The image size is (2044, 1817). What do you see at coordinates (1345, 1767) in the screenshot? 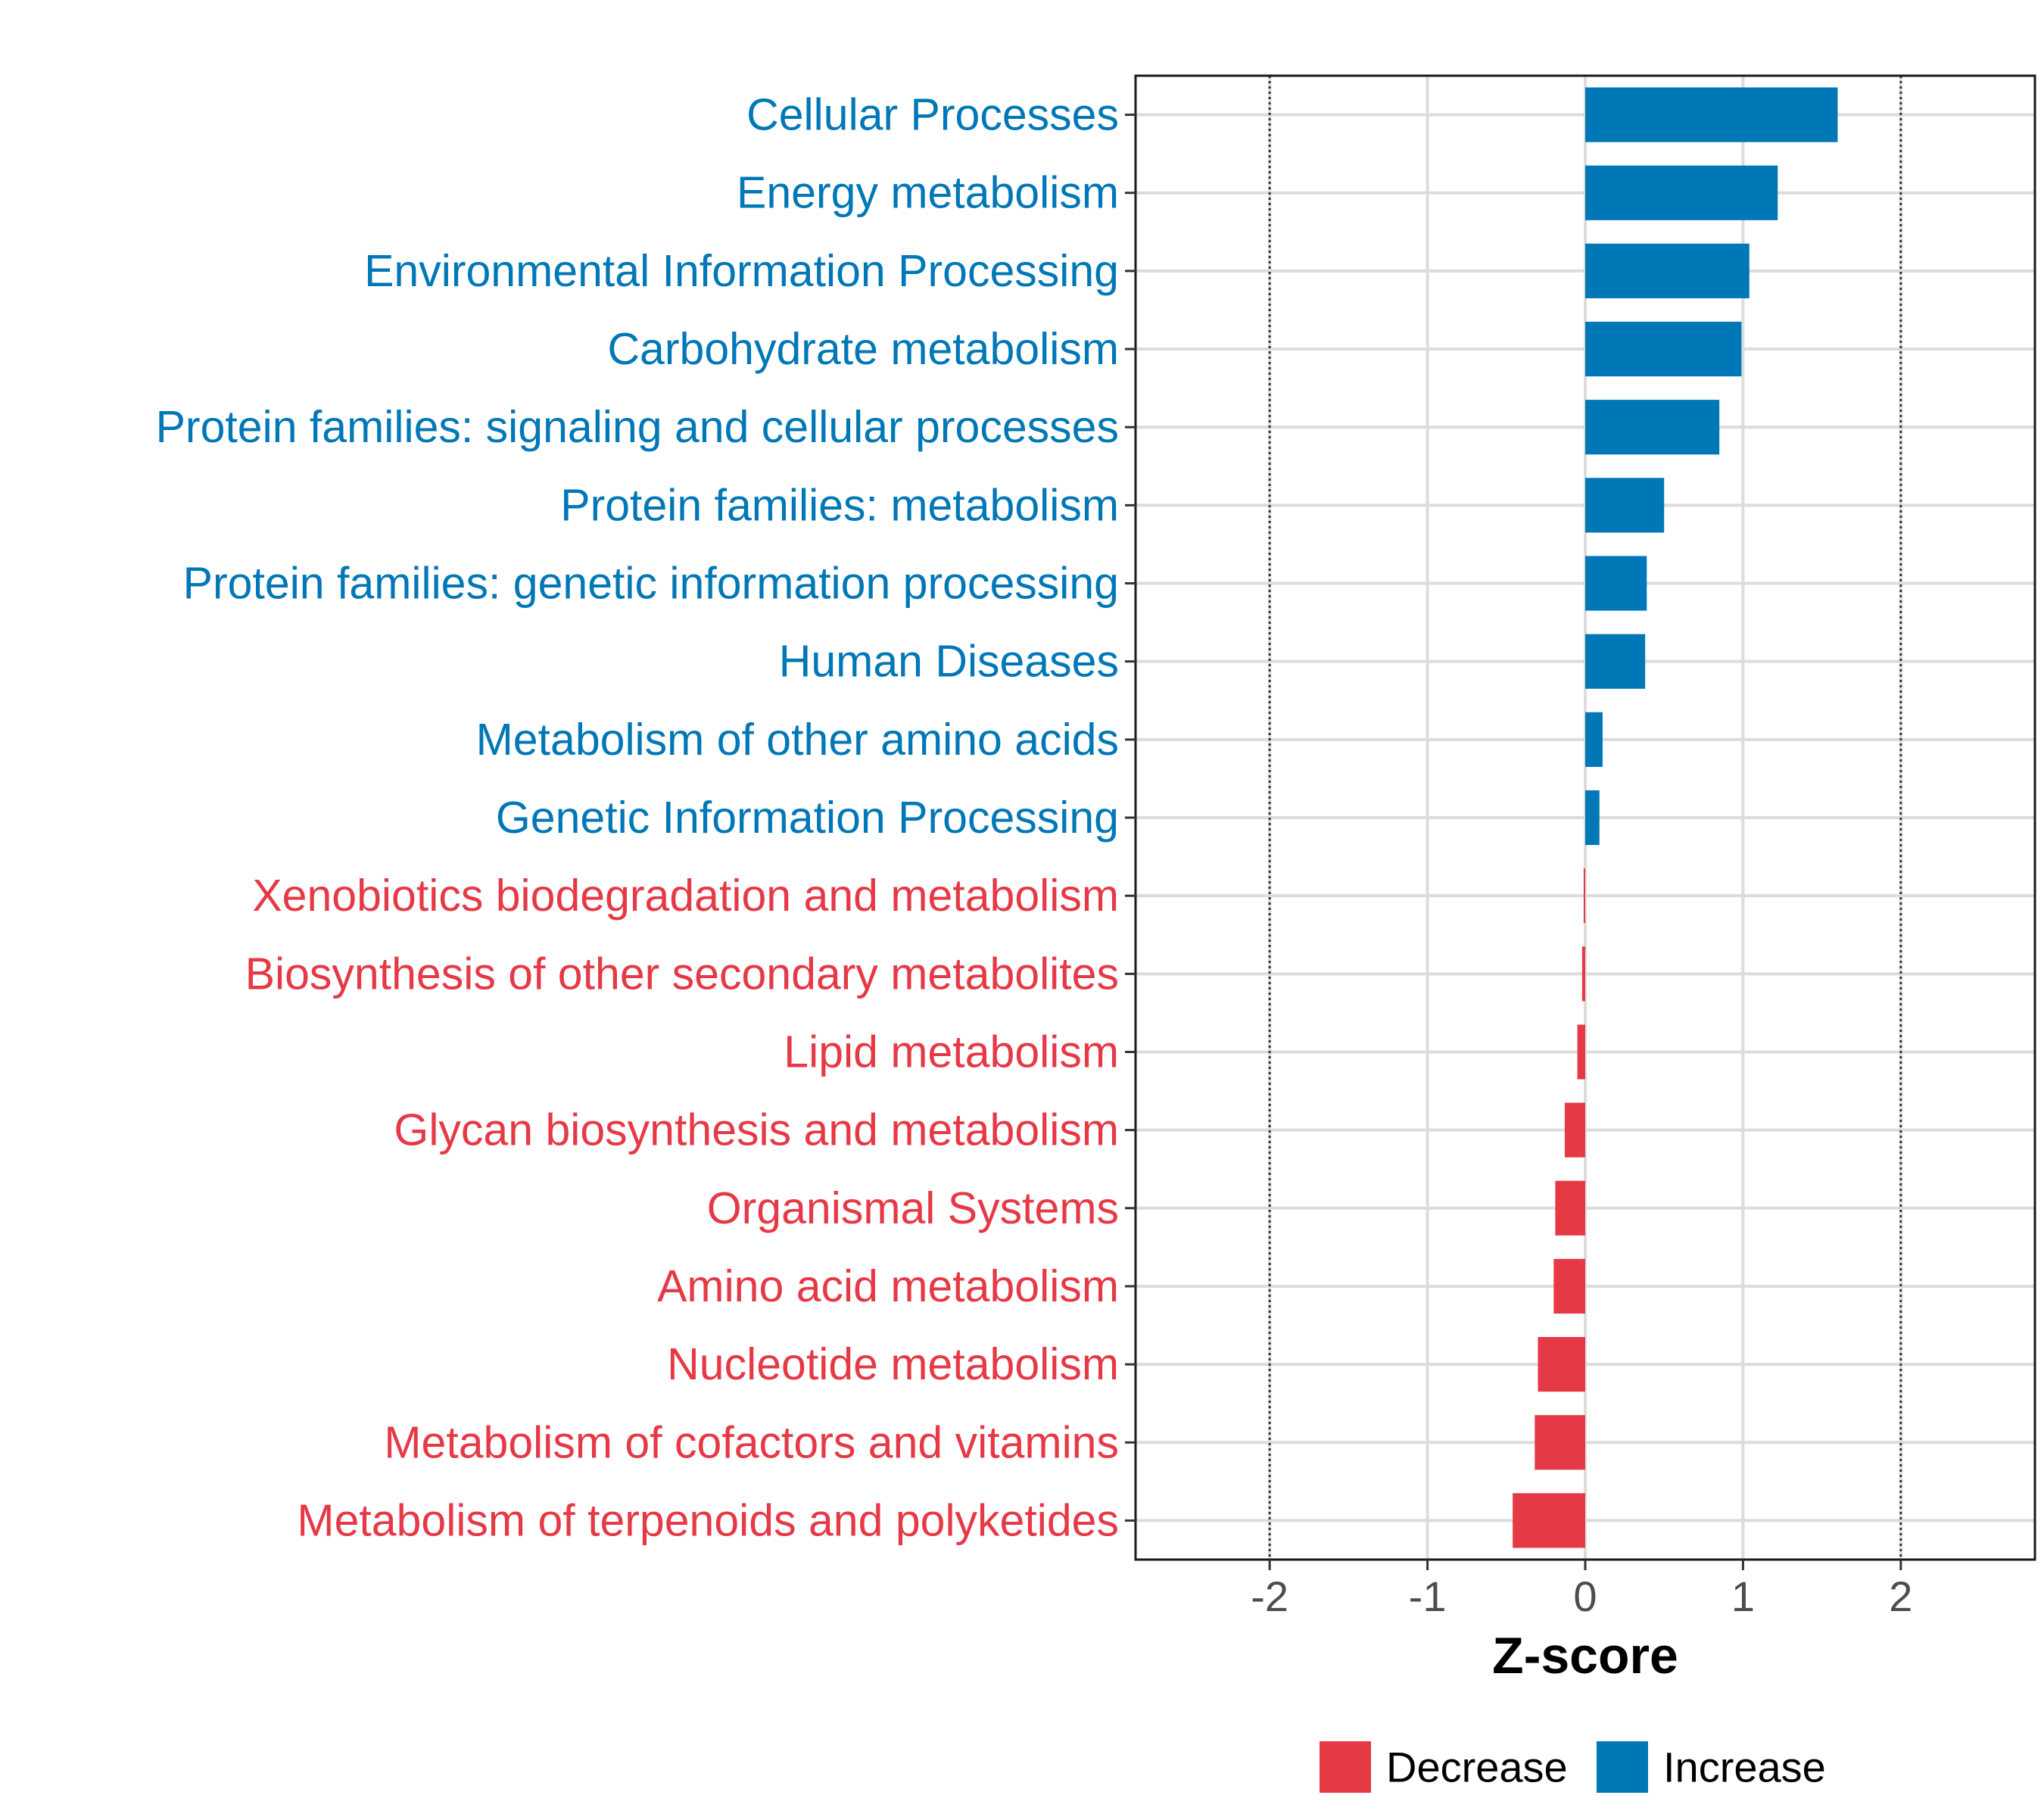
I see `legend-key-decrease` at bounding box center [1345, 1767].